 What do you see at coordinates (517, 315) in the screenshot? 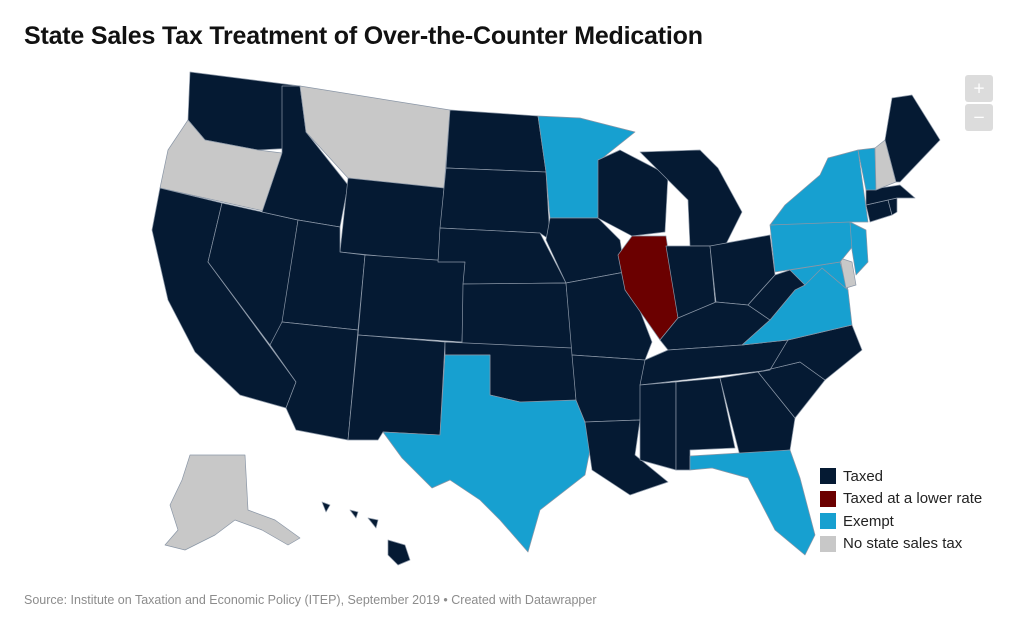
I see `state-ks` at bounding box center [517, 315].